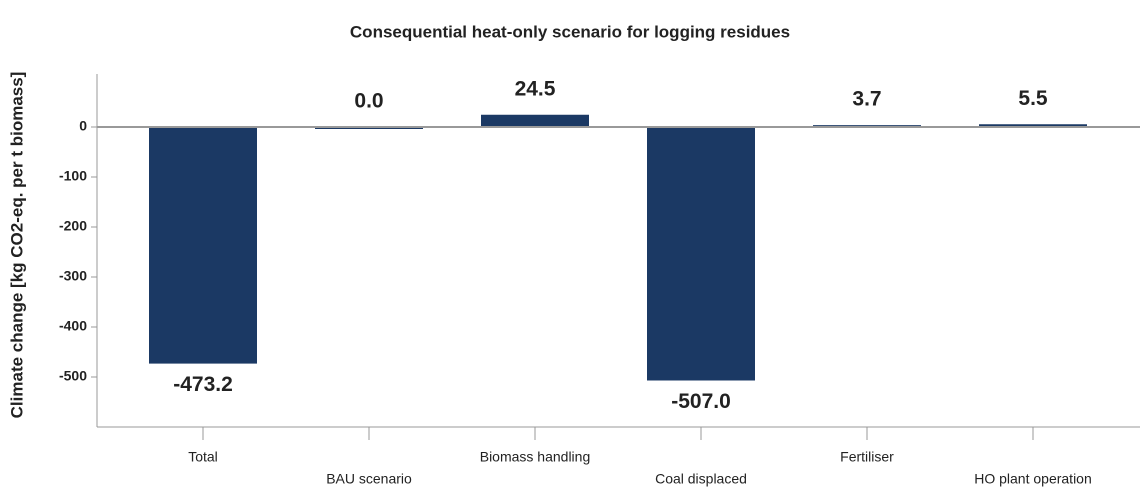 The height and width of the screenshot is (492, 1146). What do you see at coordinates (73, 376) in the screenshot?
I see `y-tick-label: -500` at bounding box center [73, 376].